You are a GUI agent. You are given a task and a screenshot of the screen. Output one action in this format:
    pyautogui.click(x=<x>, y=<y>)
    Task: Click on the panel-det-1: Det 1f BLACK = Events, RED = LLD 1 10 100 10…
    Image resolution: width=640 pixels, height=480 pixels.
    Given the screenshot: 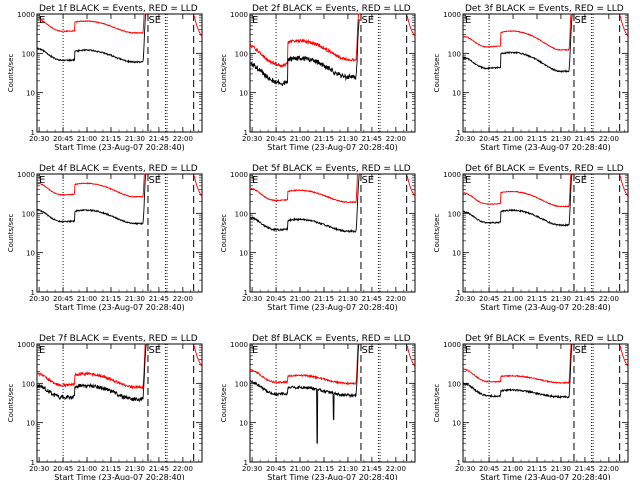 What is the action you would take?
    pyautogui.click(x=105, y=78)
    